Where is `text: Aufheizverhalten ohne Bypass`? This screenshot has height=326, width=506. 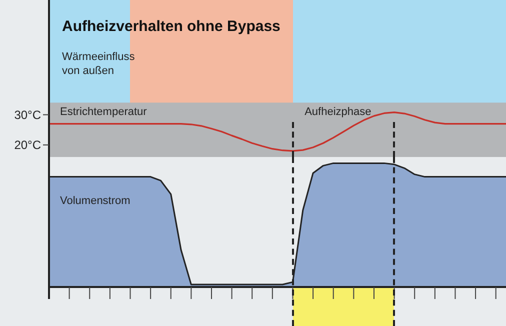 text: Aufheizverhalten ohne Bypass is located at coordinates (171, 26).